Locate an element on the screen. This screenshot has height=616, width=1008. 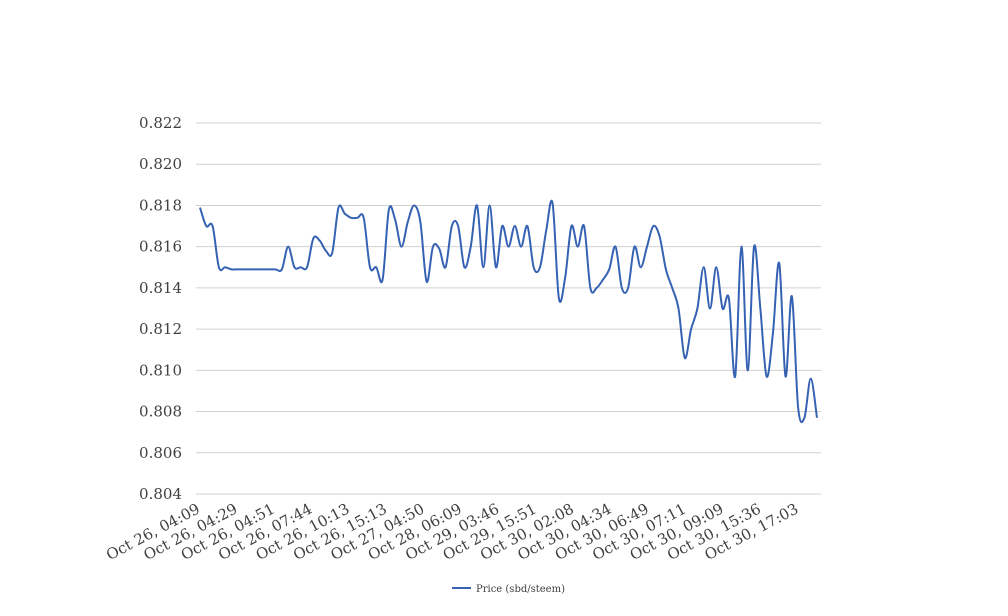
y-tick-label: 0.812 is located at coordinates (160, 329).